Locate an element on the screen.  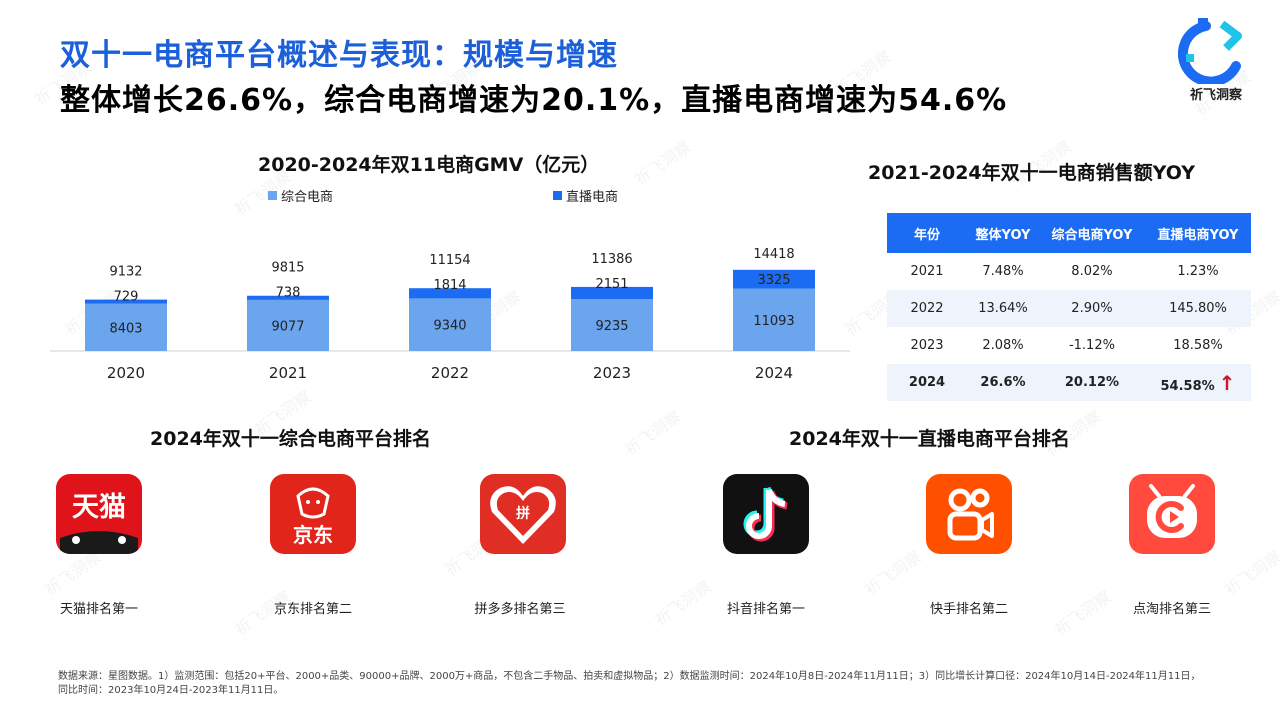
bar-general-2024 is located at coordinates (774, 319).